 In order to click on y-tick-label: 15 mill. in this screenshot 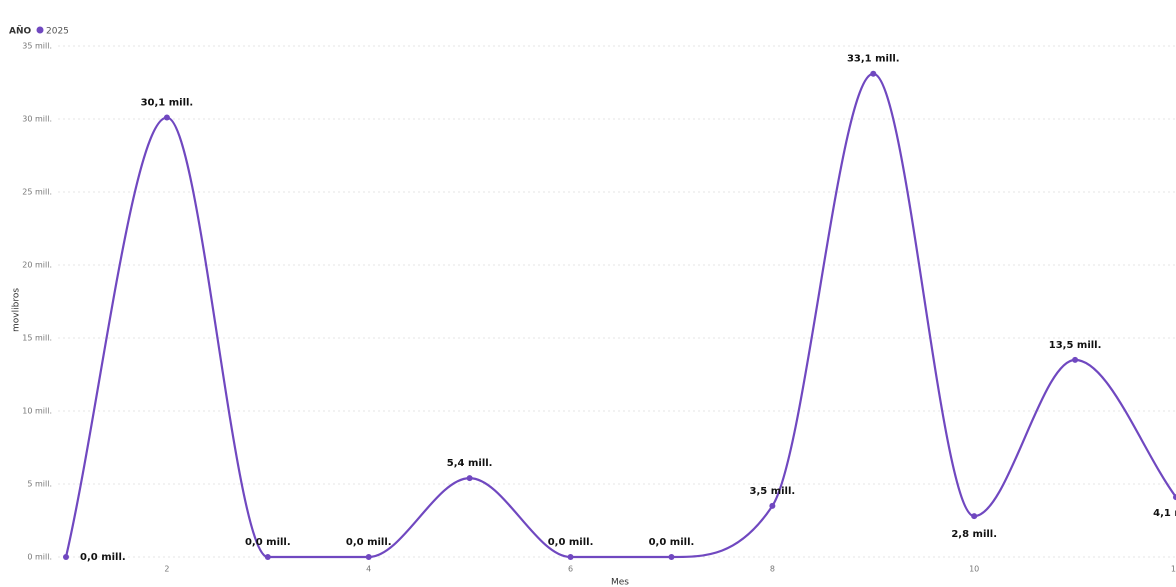, I will do `click(37, 338)`.